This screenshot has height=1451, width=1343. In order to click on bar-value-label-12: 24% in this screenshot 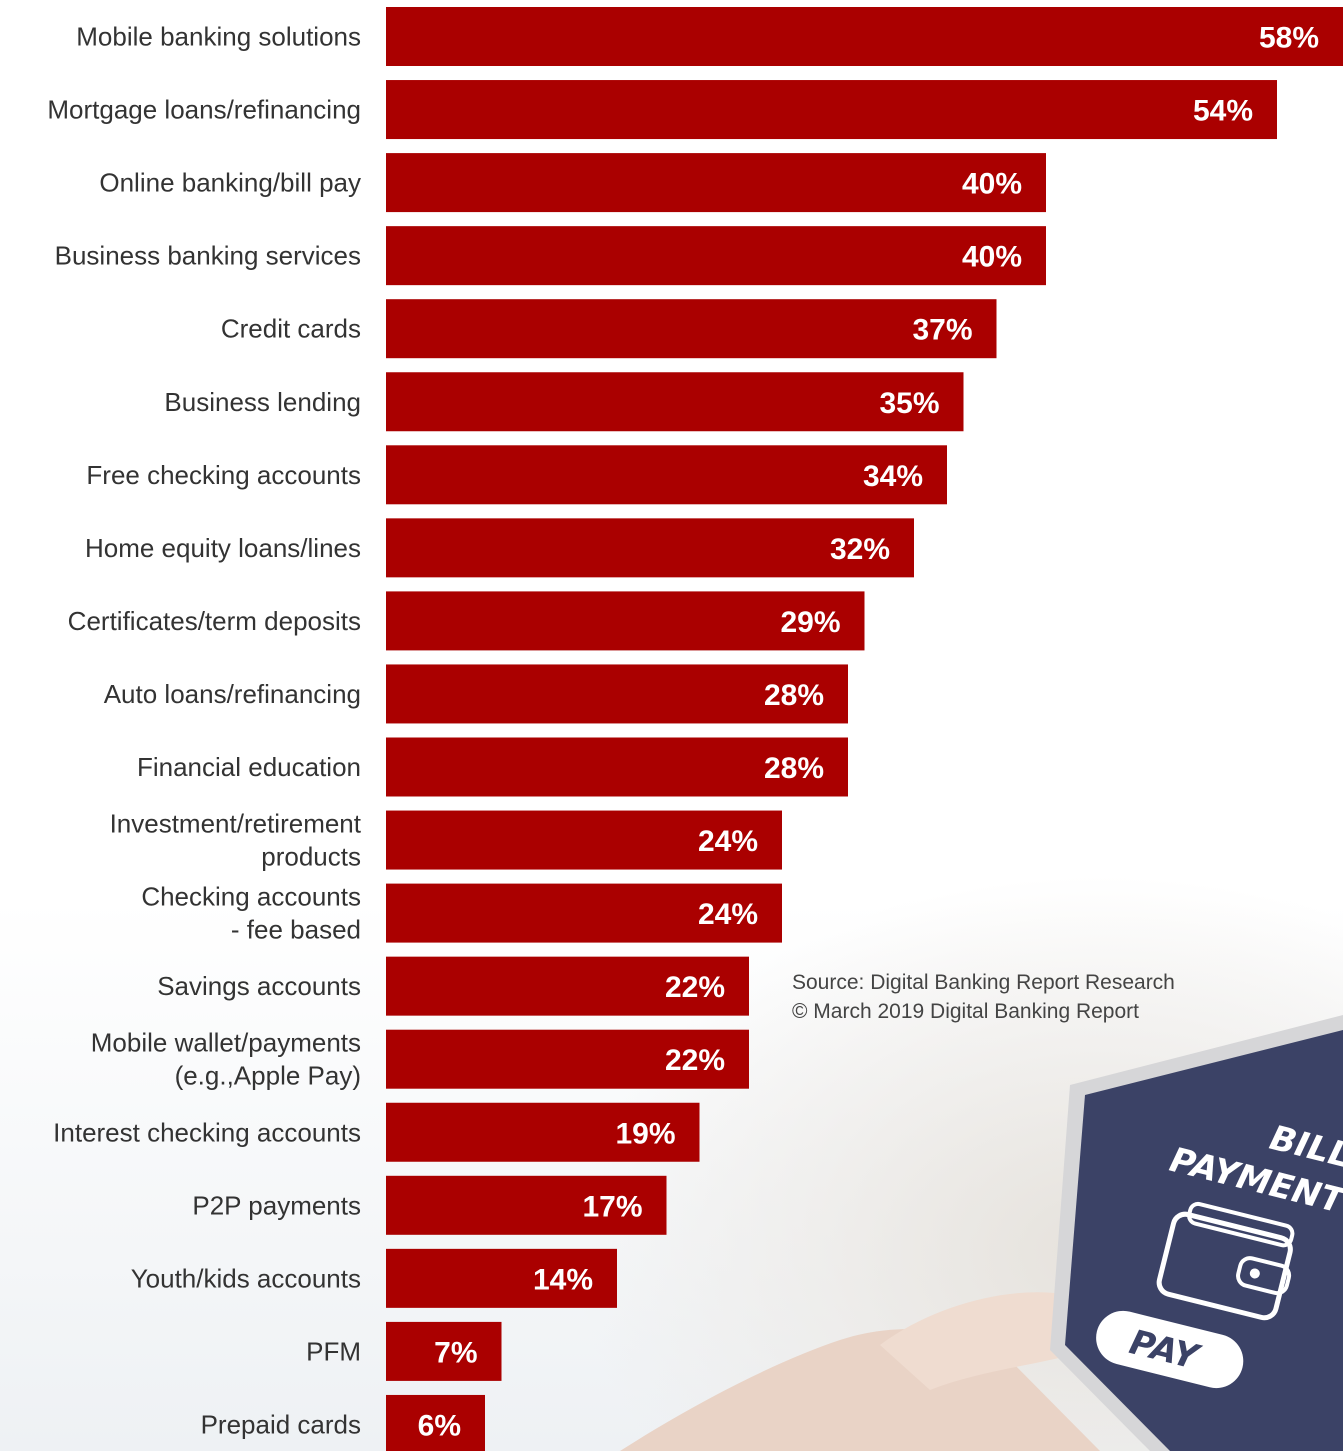, I will do `click(728, 914)`.